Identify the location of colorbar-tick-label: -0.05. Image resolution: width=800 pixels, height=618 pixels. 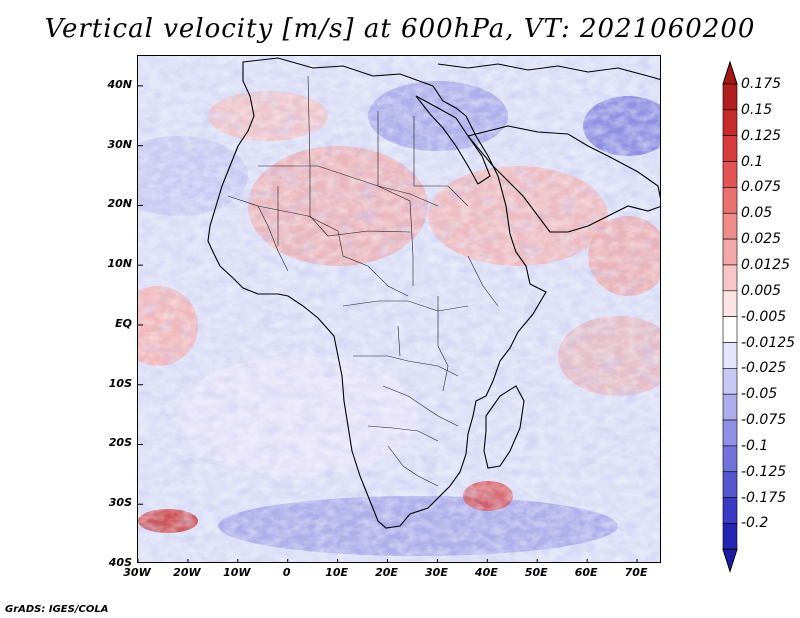
(759, 394).